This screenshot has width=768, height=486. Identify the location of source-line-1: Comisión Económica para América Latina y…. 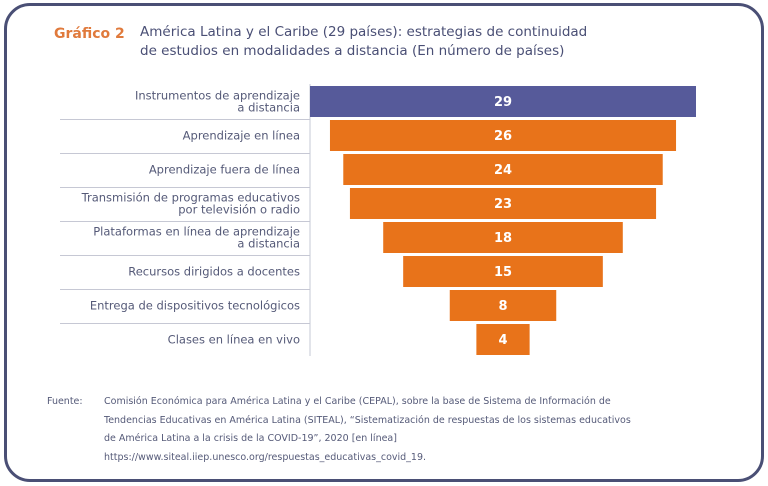
(357, 401).